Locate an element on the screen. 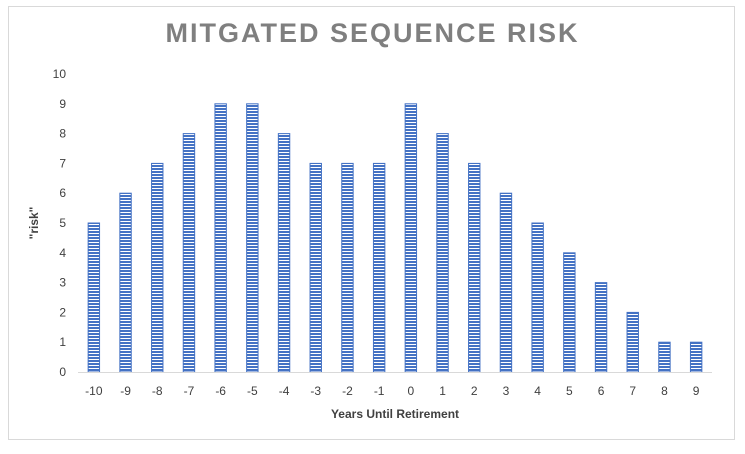  x-tick-label: -4 is located at coordinates (284, 391).